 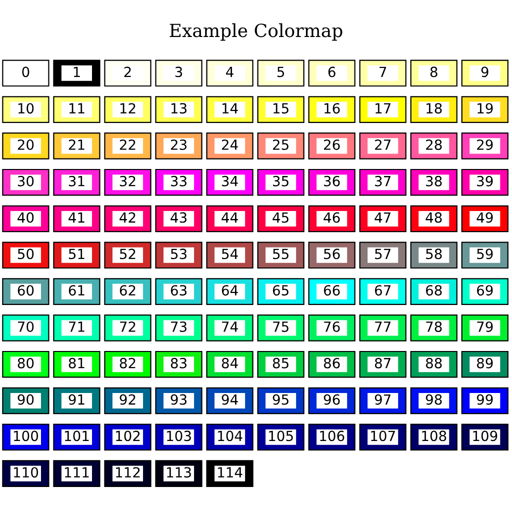 I want to click on data-label: 0, so click(x=26, y=72).